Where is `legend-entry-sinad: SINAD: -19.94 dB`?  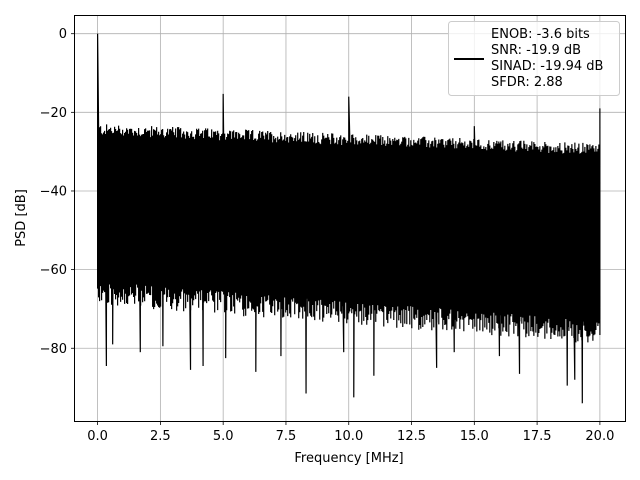
legend-entry-sinad: SINAD: -19.94 dB is located at coordinates (547, 66).